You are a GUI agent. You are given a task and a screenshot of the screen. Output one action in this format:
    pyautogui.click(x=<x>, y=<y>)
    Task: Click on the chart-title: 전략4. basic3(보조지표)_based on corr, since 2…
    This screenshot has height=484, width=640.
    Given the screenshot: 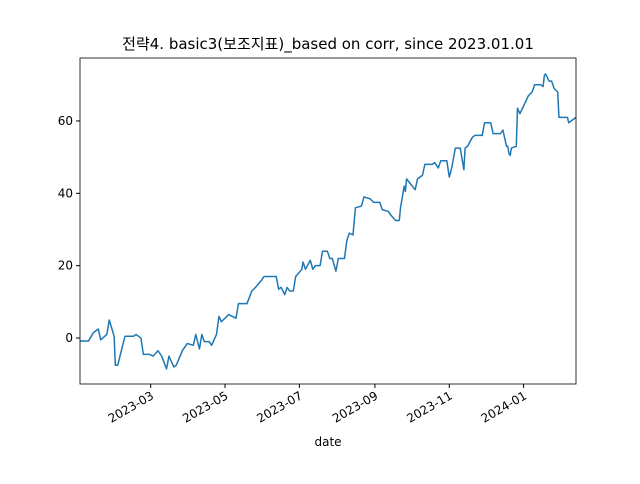 What is the action you would take?
    pyautogui.click(x=328, y=44)
    